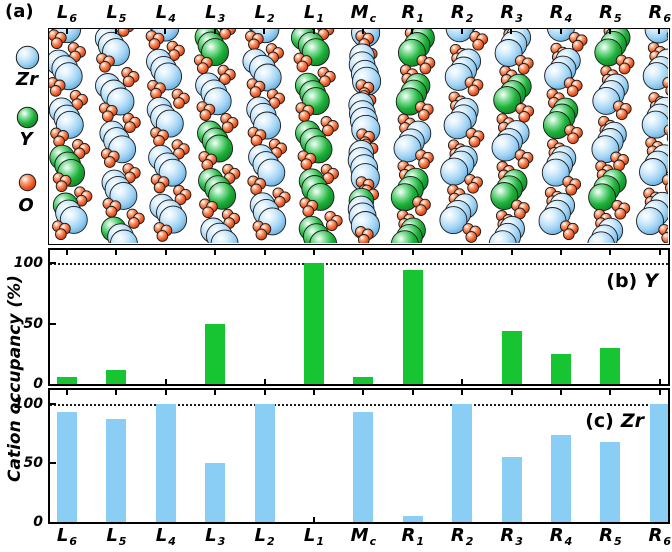  I want to click on bar-Zr-L2, so click(264, 463).